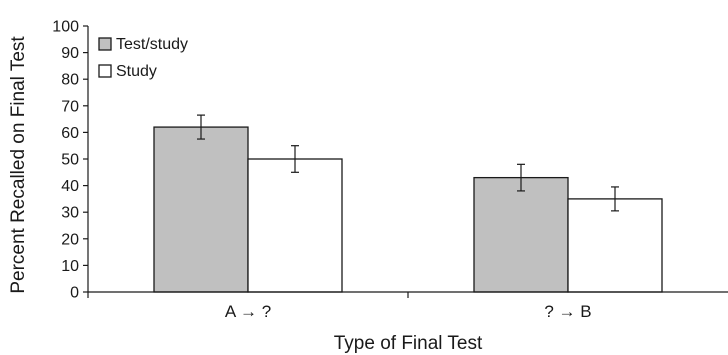 Image resolution: width=728 pixels, height=355 pixels. I want to click on legend-swatch-test-study, so click(105, 44).